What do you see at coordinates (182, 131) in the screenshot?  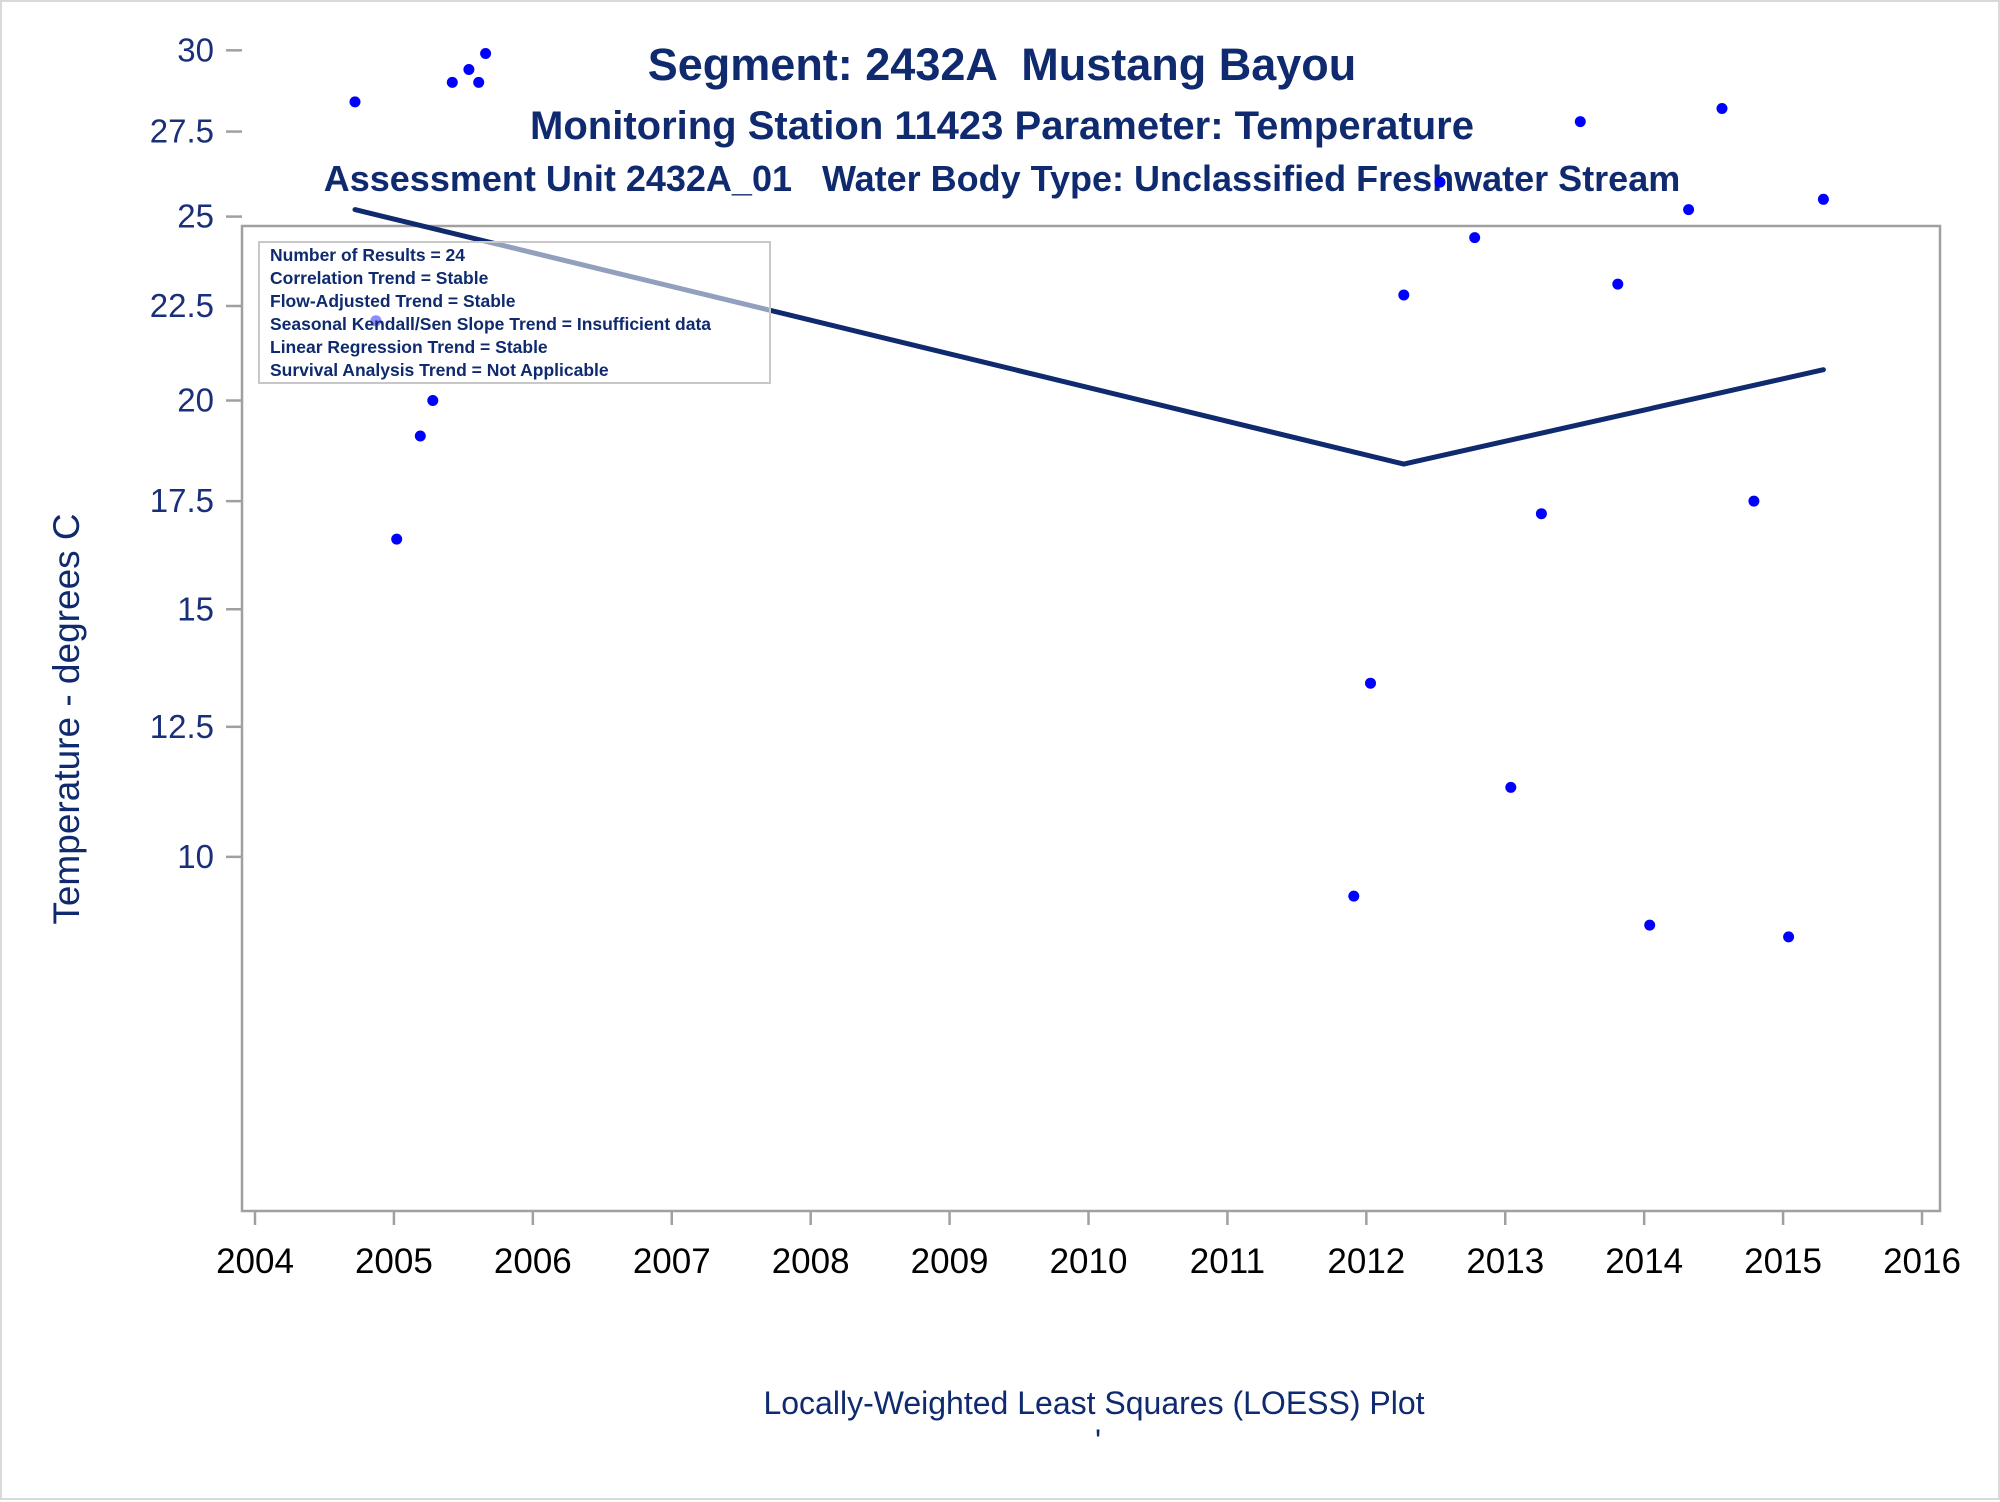 I see `y-tick-label: 27.5` at bounding box center [182, 131].